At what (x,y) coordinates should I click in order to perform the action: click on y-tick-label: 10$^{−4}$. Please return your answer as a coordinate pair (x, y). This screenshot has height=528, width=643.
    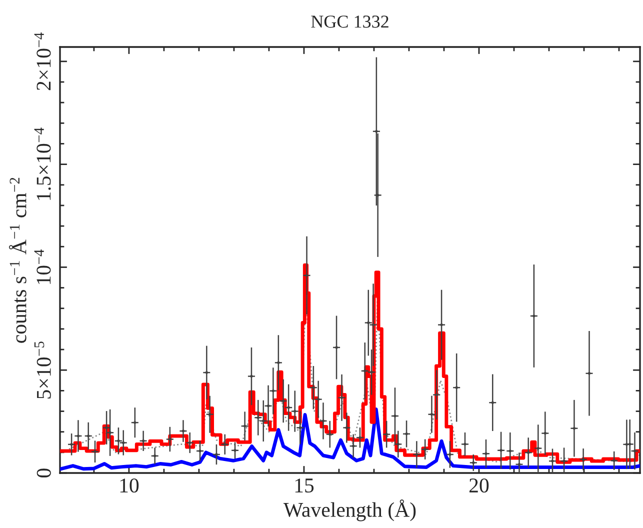
    Looking at the image, I should click on (42, 266).